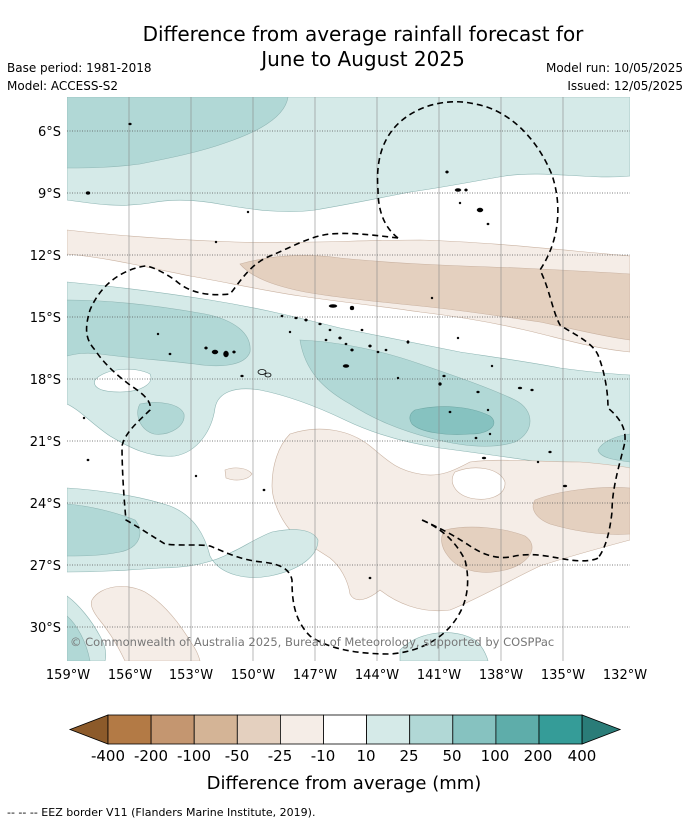 This screenshot has width=690, height=827. I want to click on eez-border-southeast, so click(510, 540).